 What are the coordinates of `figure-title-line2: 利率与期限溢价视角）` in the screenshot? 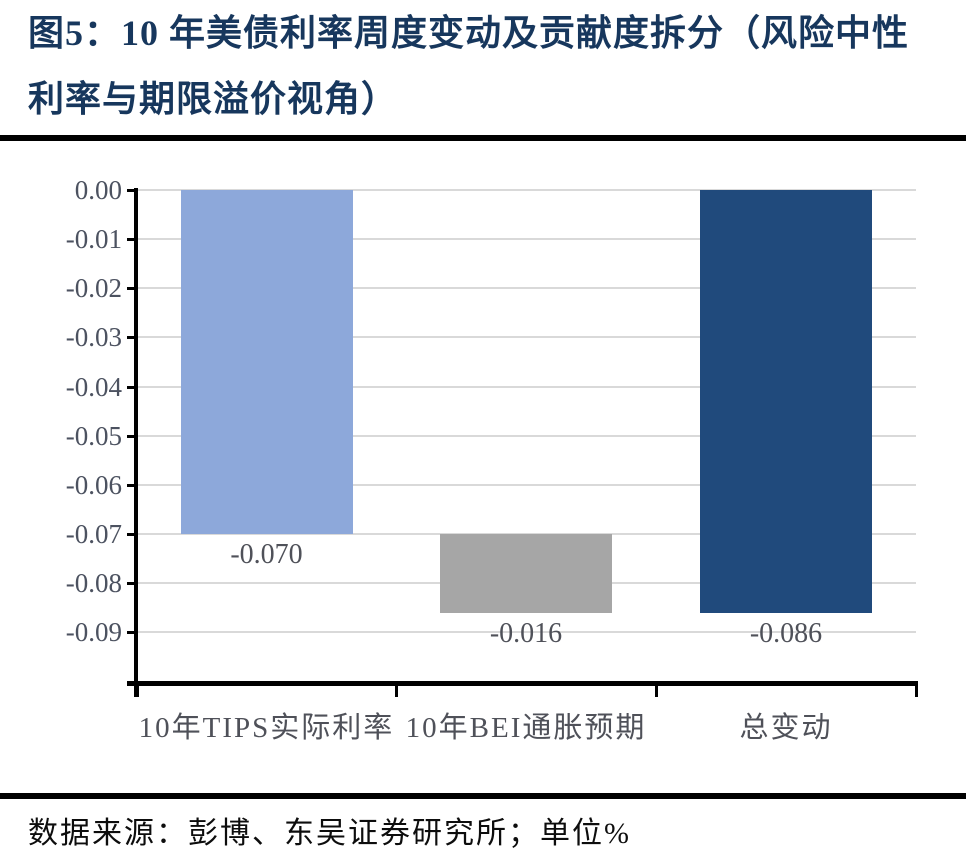 It's located at (213, 99).